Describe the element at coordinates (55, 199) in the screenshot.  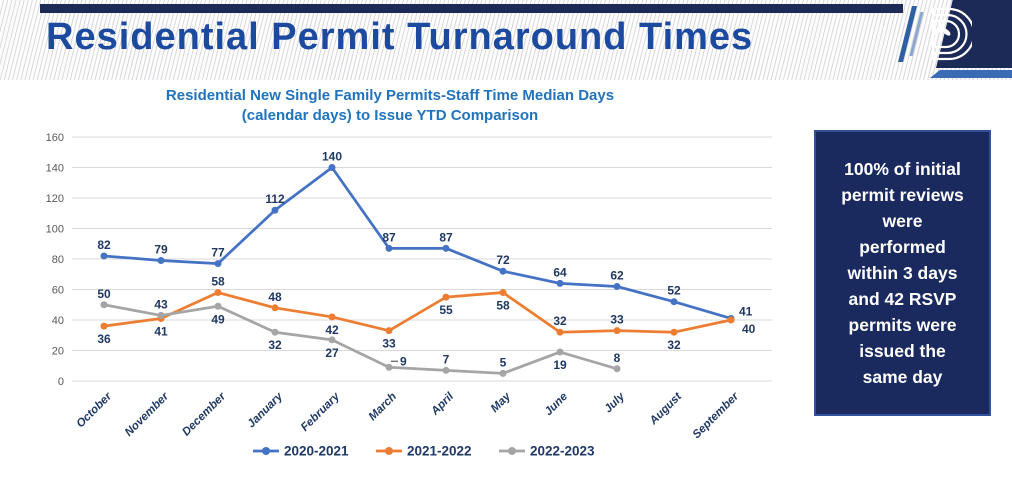
I see `svg-text: 120` at that location.